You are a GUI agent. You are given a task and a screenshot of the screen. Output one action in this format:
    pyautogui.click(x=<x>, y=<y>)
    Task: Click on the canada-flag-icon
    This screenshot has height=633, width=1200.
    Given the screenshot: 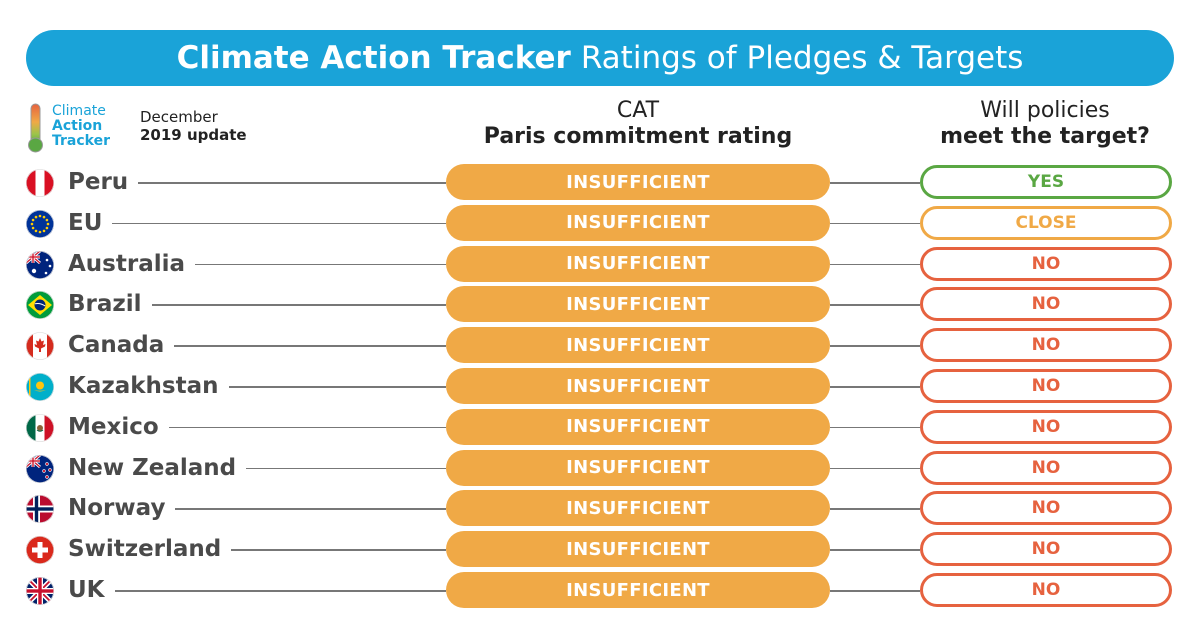 What is the action you would take?
    pyautogui.click(x=40, y=346)
    